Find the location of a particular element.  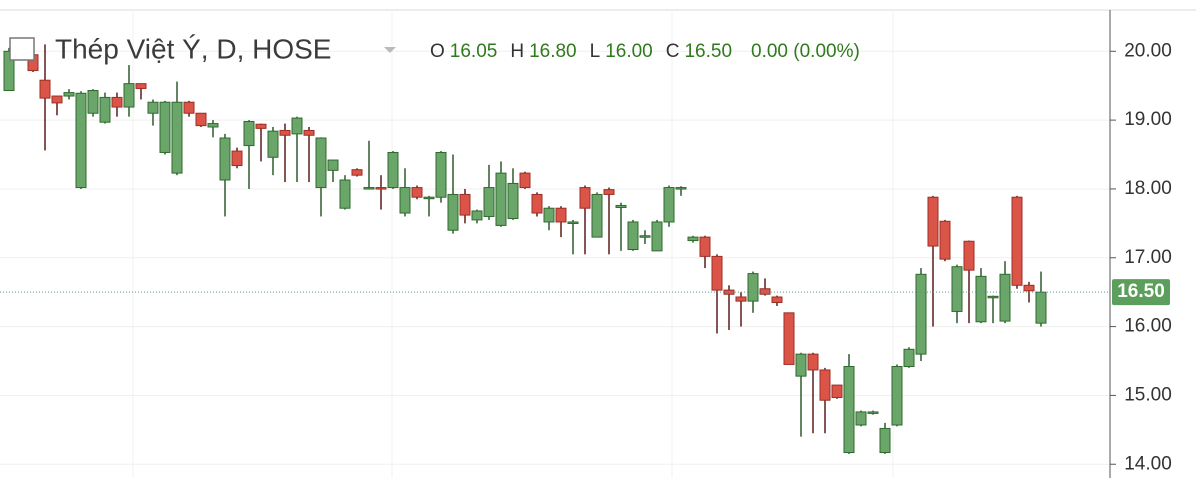

legend-key: H is located at coordinates (517, 51).